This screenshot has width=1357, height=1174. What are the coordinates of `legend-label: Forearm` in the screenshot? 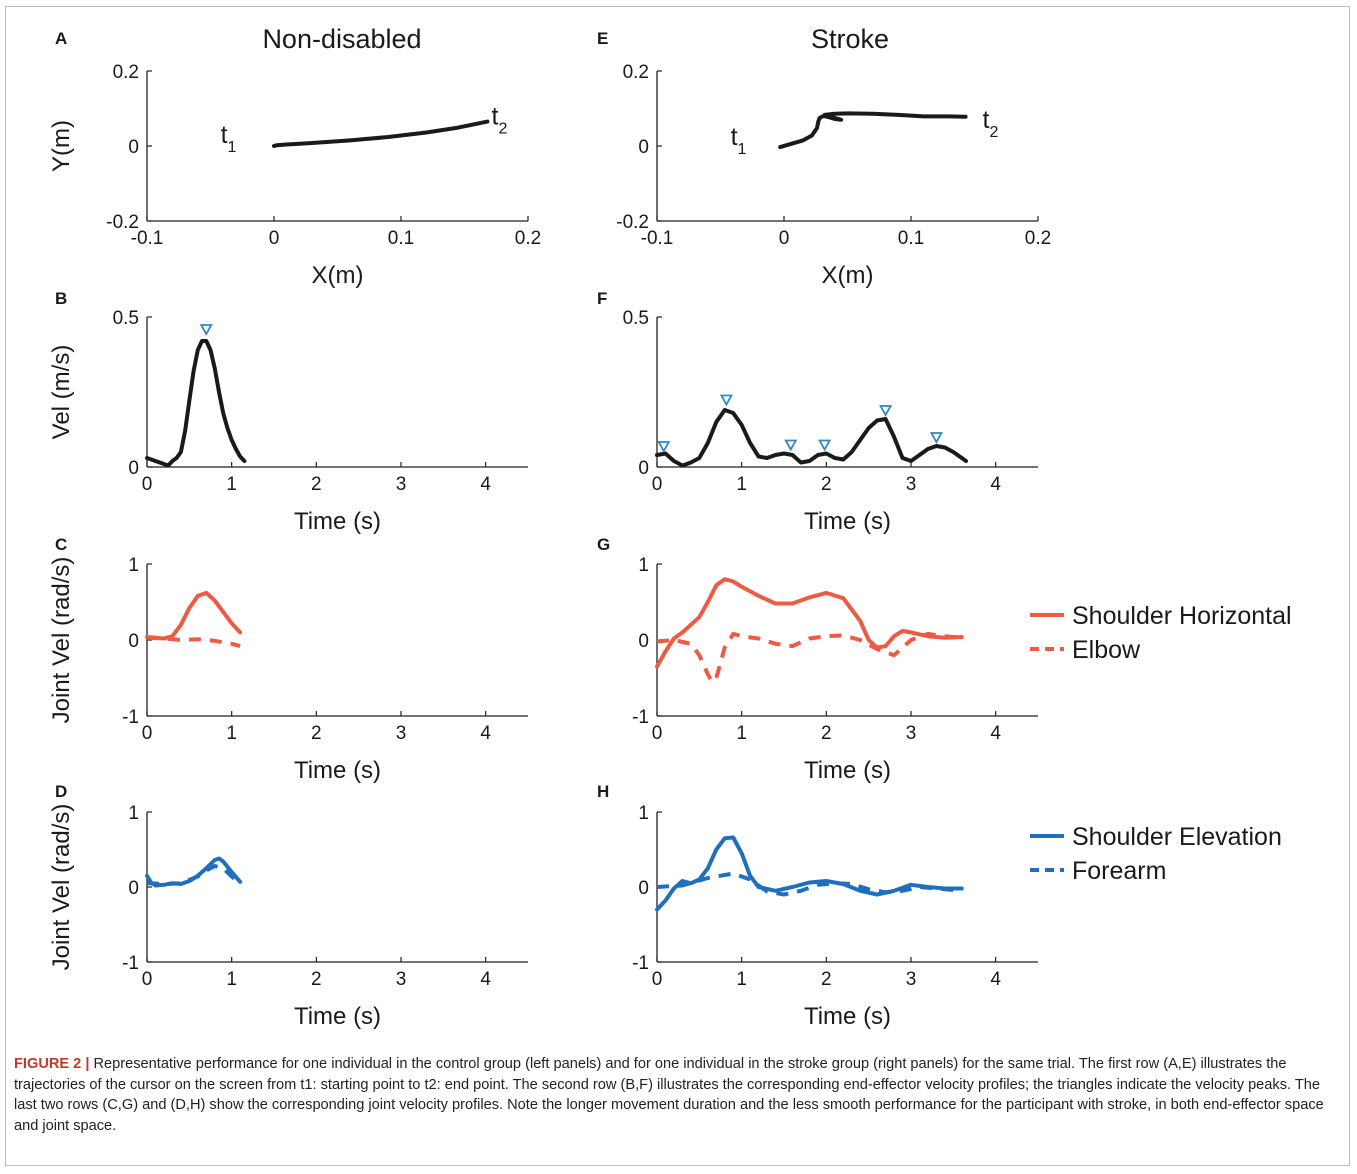 It's located at (1119, 871).